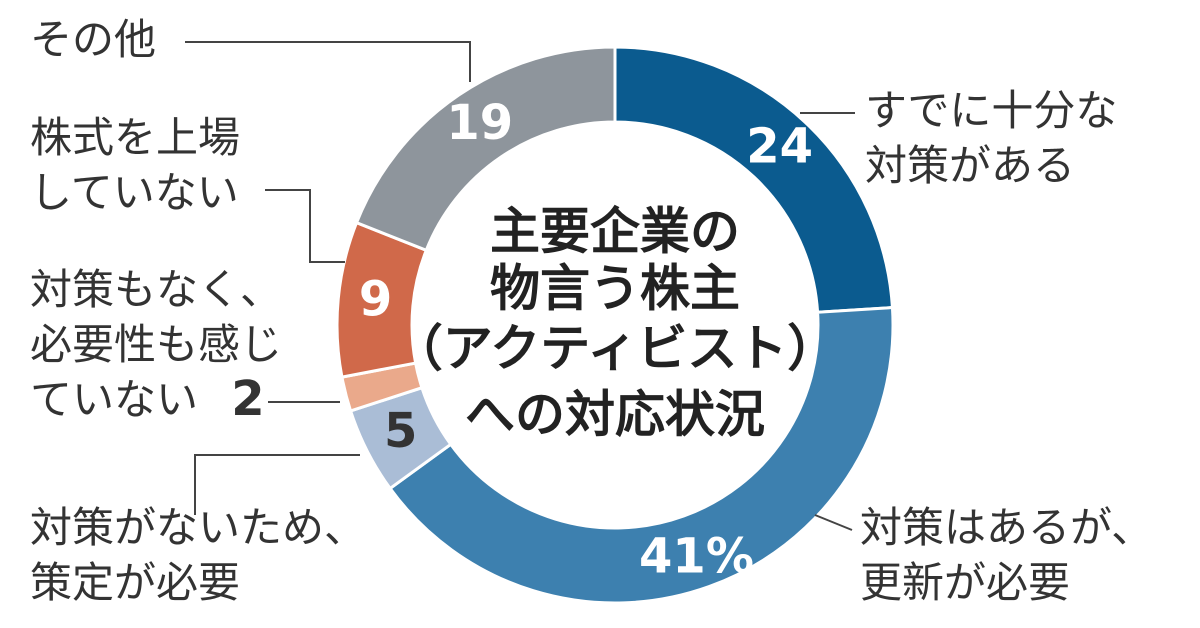 The height and width of the screenshot is (628, 1200). I want to click on chart-title: 主要企業の, so click(615, 232).